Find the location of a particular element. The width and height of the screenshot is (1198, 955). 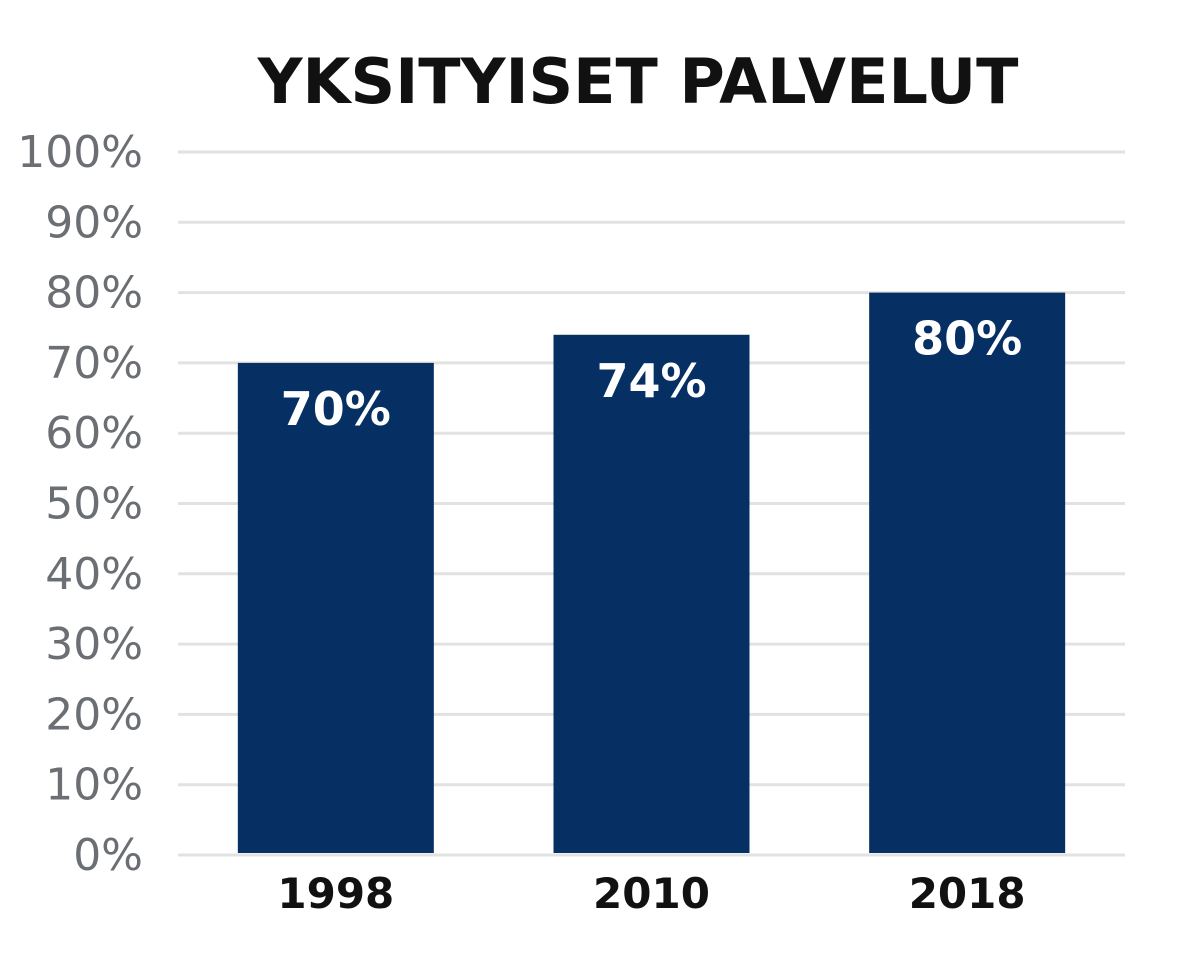

y-tick-label: 0% is located at coordinates (108, 855).